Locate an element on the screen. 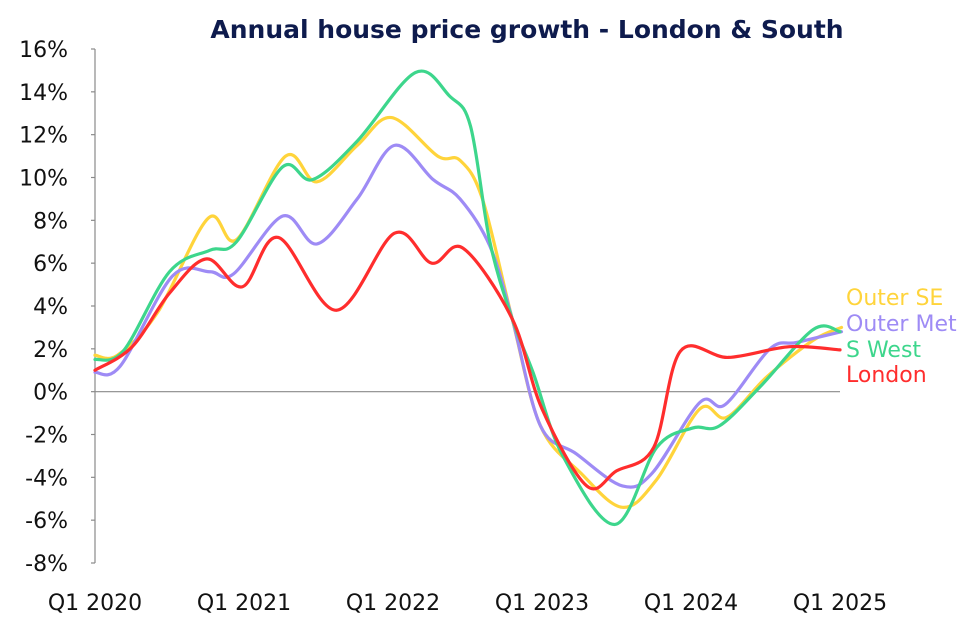  y-tick-label: 12% is located at coordinates (43, 136).